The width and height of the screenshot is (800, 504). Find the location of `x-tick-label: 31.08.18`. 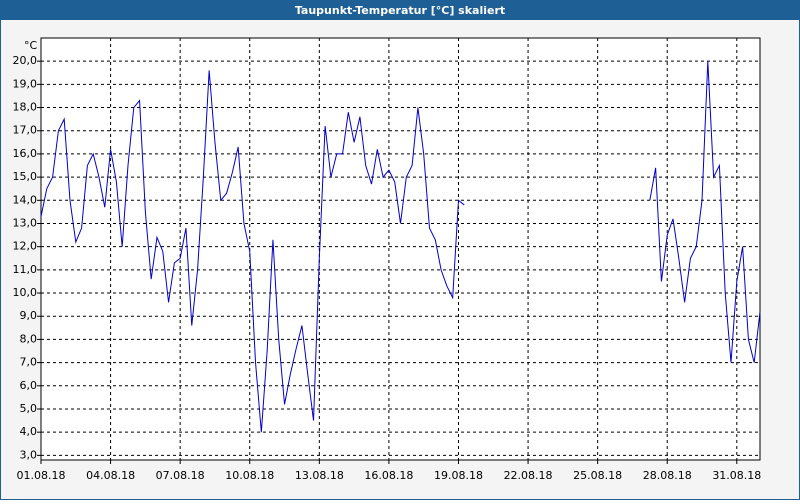

x-tick-label: 31.08.18 is located at coordinates (736, 475).